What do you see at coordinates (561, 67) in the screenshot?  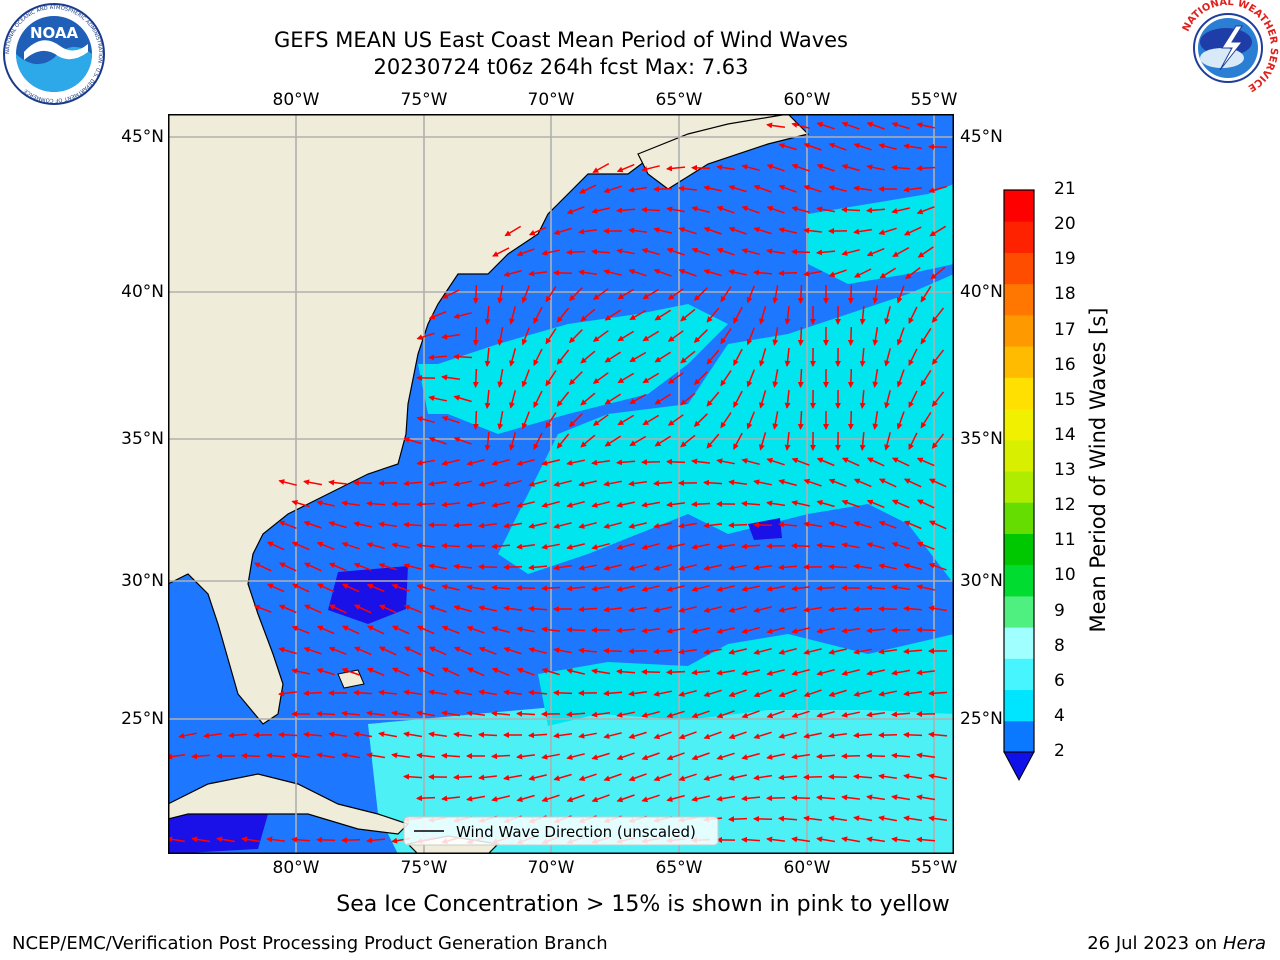 I see `chart-subtitle: 20230724 t06z 264h fcst Max: 7.63` at bounding box center [561, 67].